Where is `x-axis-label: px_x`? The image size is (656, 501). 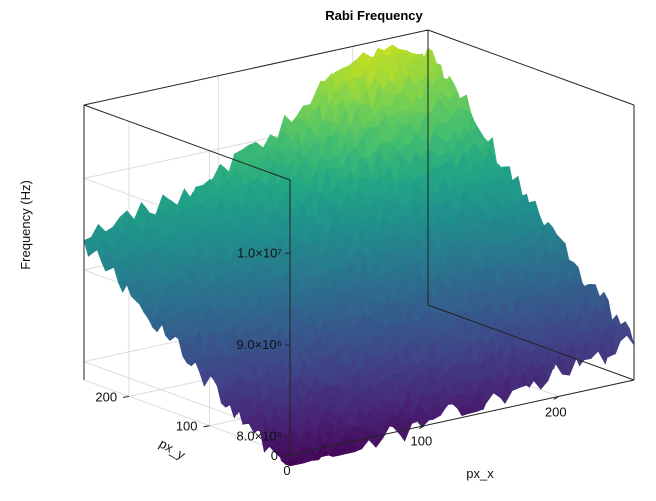
x-axis-label: px_x is located at coordinates (480, 473).